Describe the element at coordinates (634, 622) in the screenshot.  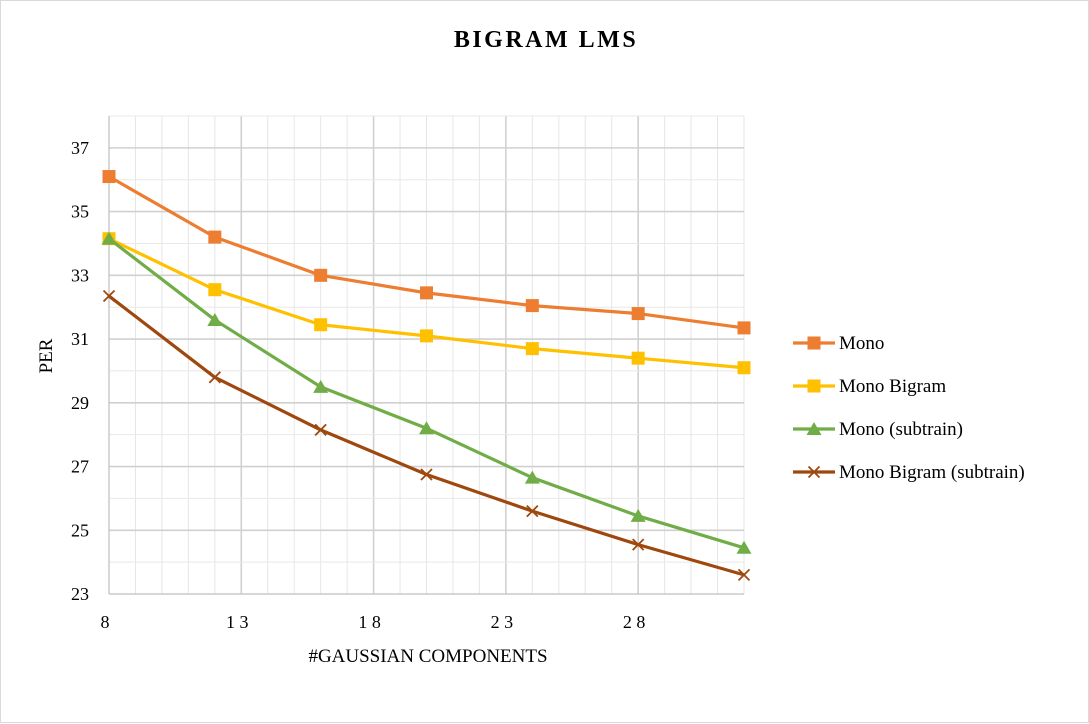
I see `x-tick-label: 2 8` at that location.